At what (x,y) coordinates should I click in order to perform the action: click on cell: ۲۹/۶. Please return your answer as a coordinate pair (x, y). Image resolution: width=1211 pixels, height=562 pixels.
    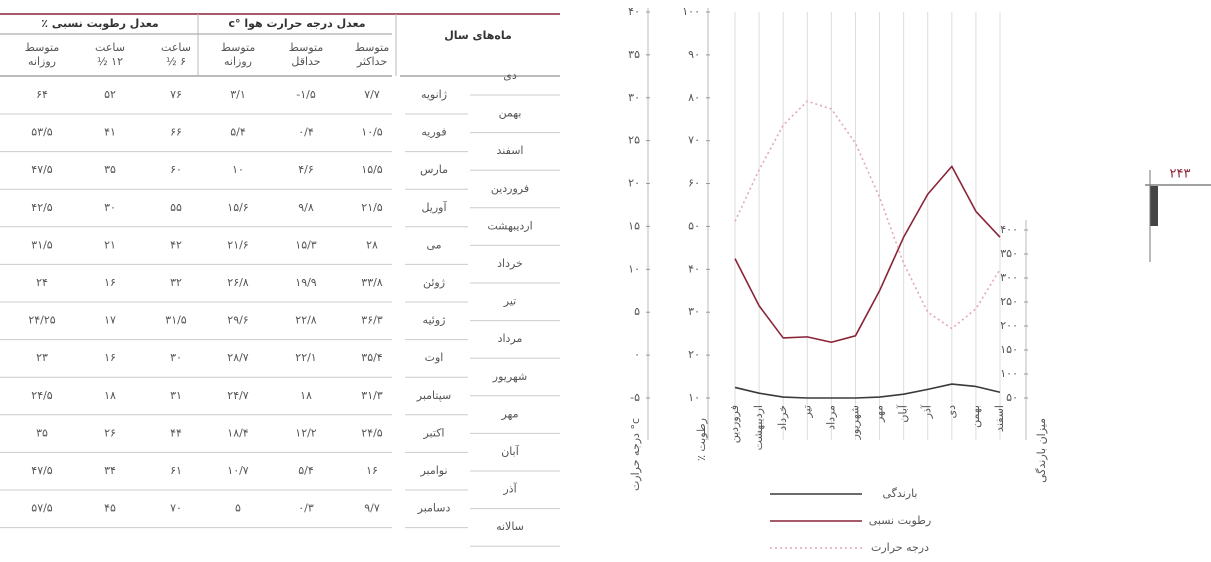
    Looking at the image, I should click on (237, 320).